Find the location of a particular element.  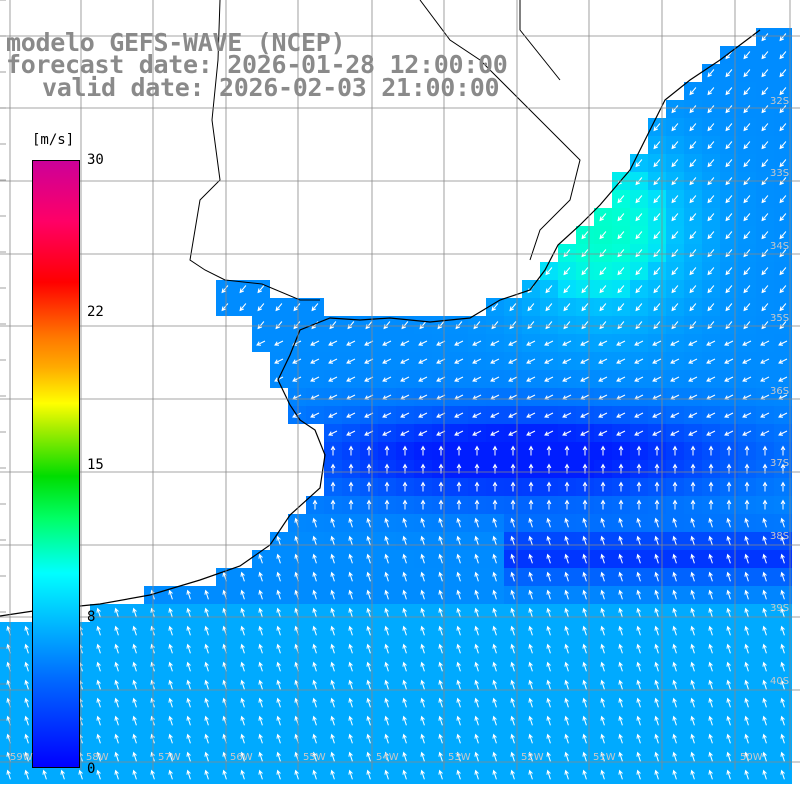

lon-label: 51W is located at coordinates (604, 757).